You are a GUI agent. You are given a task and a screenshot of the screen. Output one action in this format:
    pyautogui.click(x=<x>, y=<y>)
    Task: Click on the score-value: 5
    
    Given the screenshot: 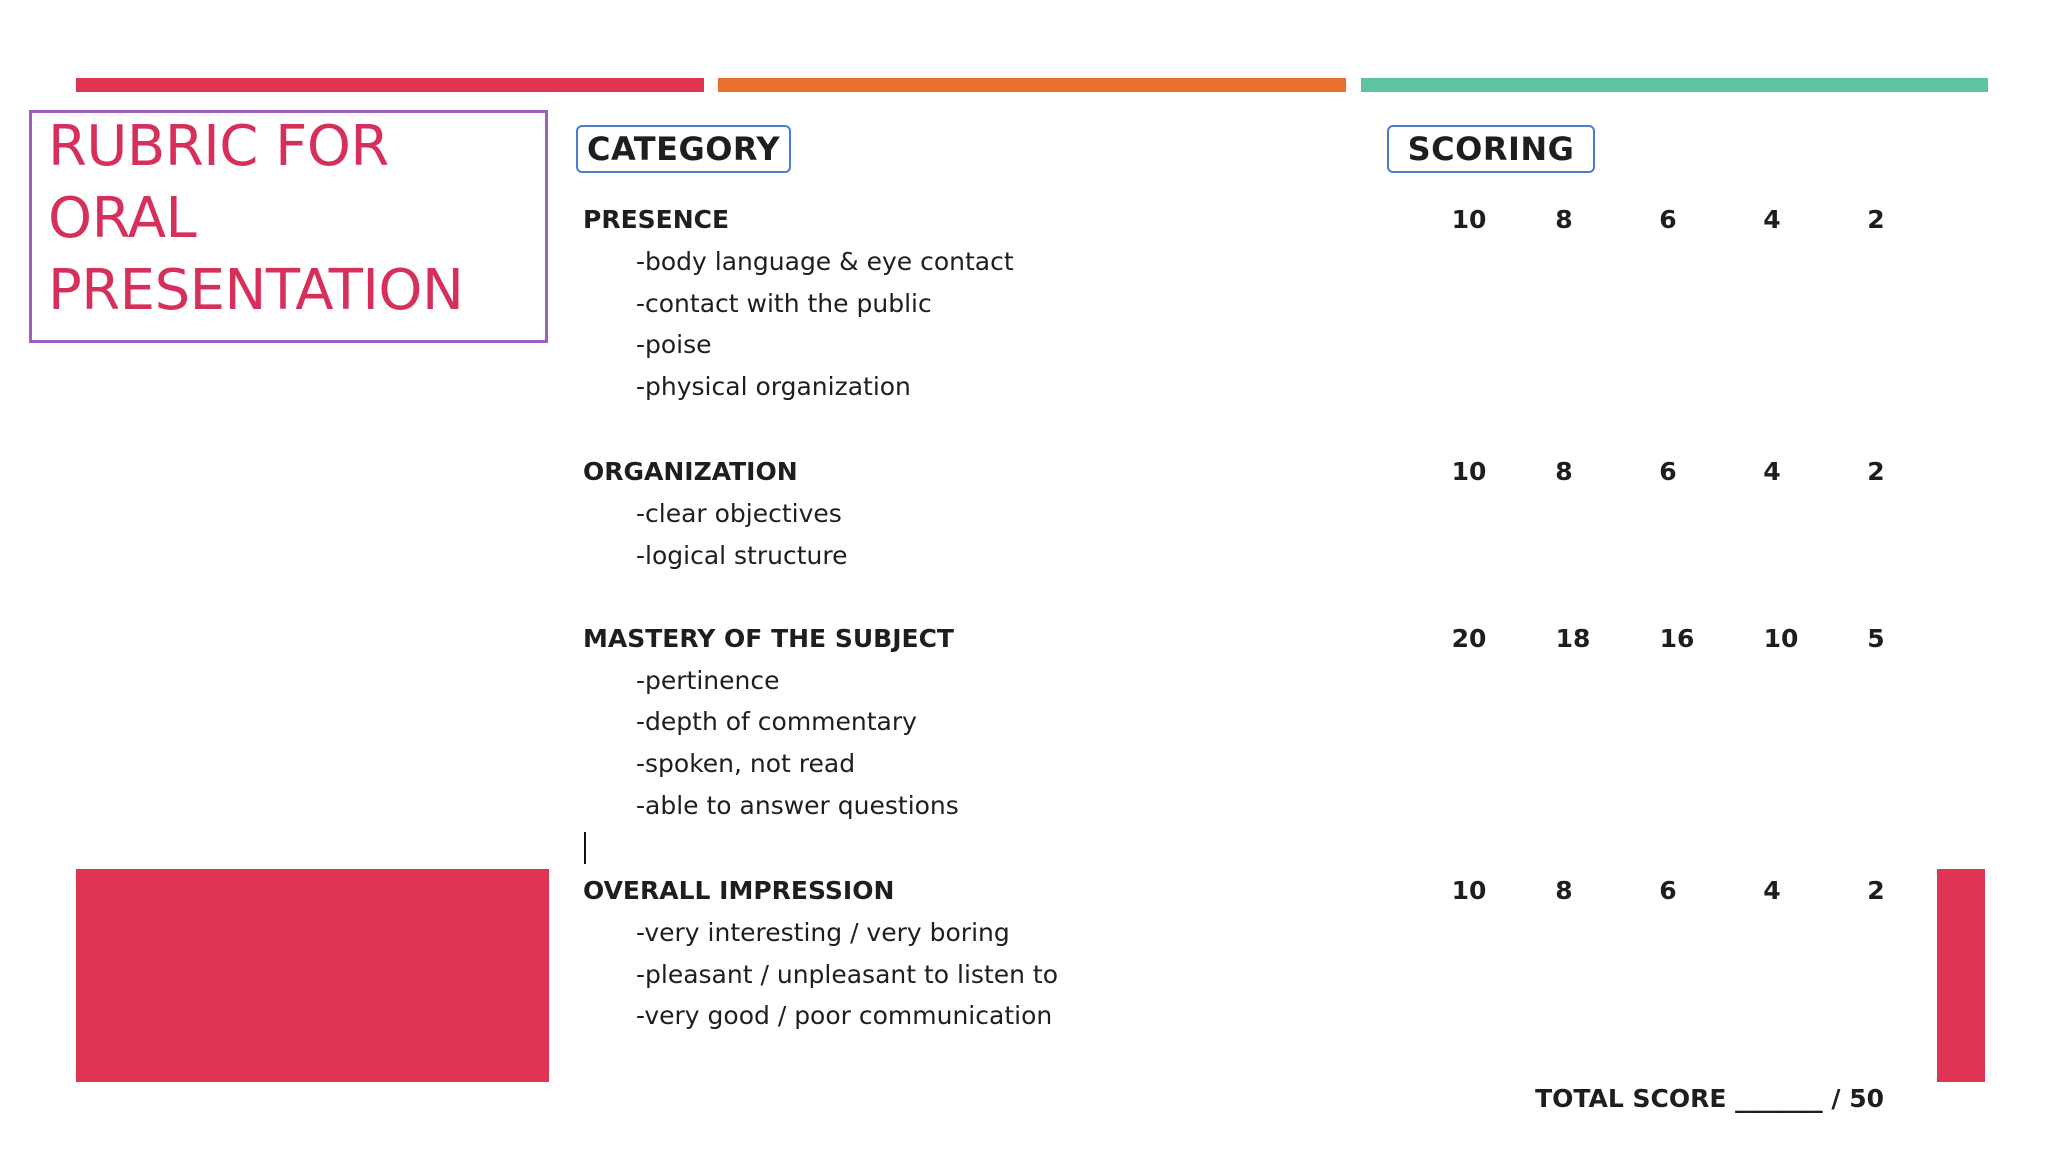 What is the action you would take?
    pyautogui.click(x=1876, y=638)
    